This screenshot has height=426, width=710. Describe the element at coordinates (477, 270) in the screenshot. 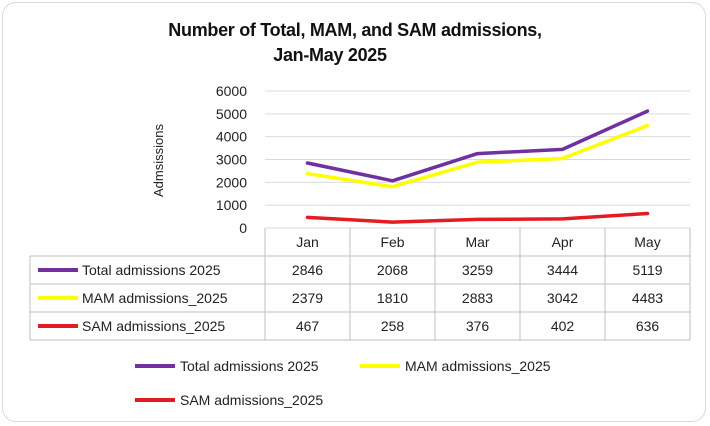

I see `data-label: 3259` at that location.